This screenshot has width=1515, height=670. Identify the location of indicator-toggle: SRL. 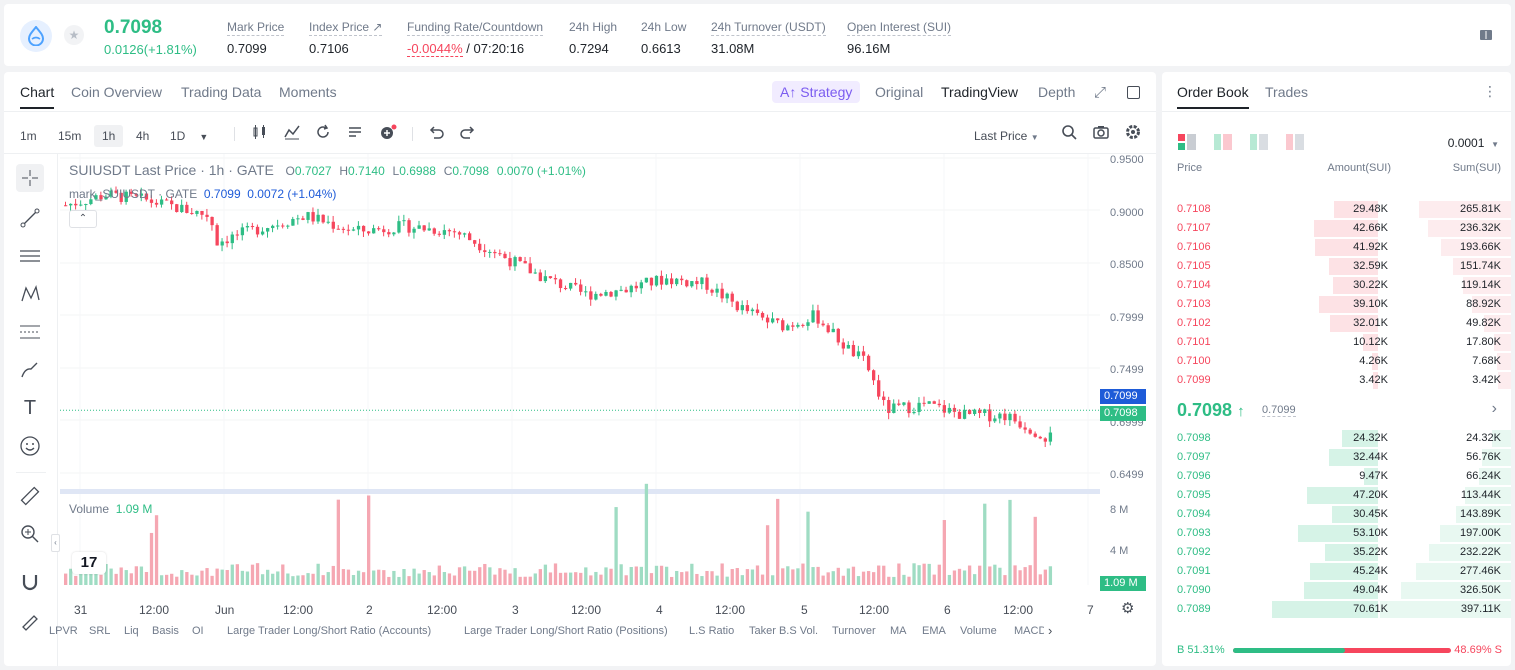
(100, 631).